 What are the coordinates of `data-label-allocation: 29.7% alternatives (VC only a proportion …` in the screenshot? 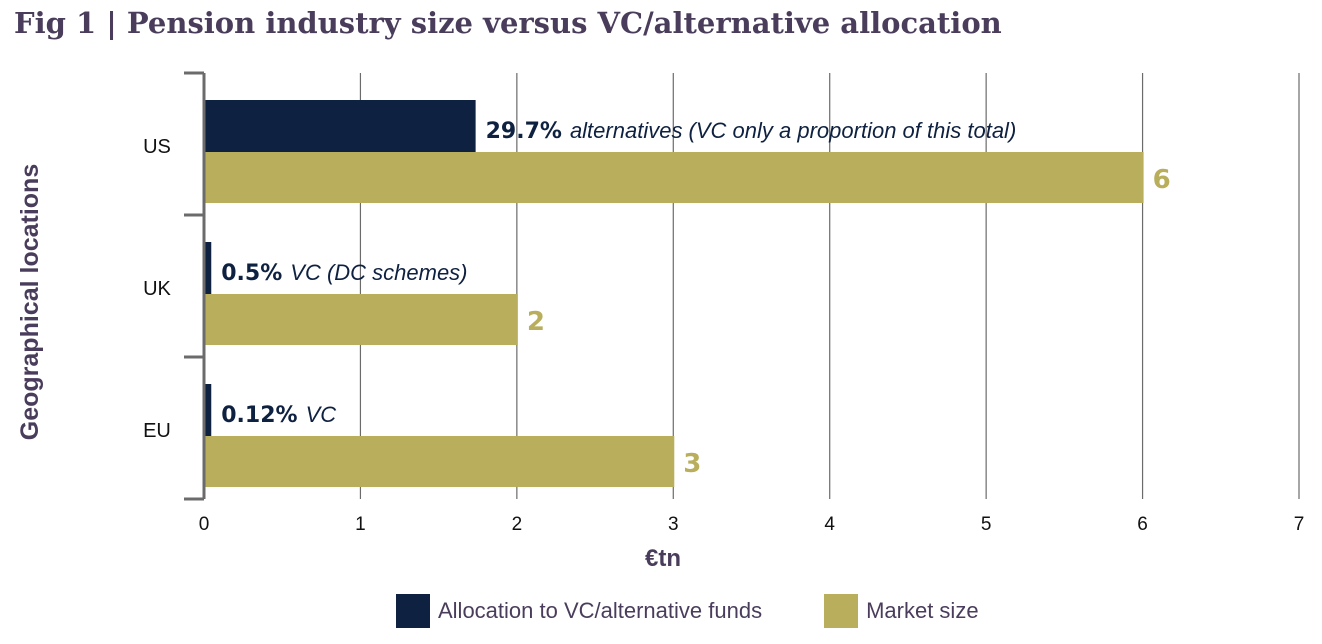 It's located at (751, 131).